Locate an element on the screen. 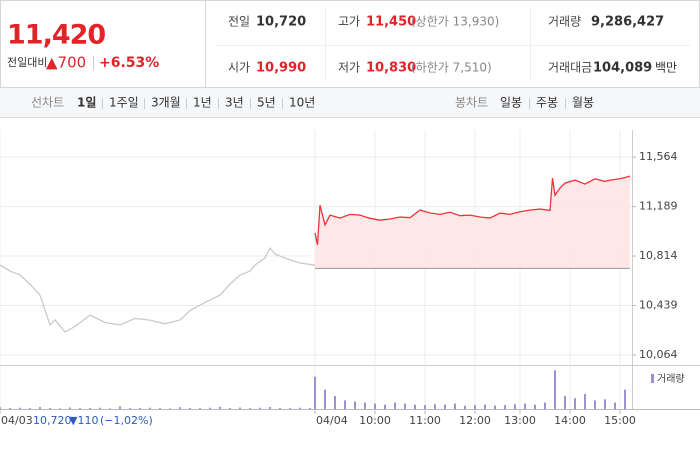 Image resolution: width=700 pixels, height=450 pixels. prev-close: 10,720 is located at coordinates (52, 420).